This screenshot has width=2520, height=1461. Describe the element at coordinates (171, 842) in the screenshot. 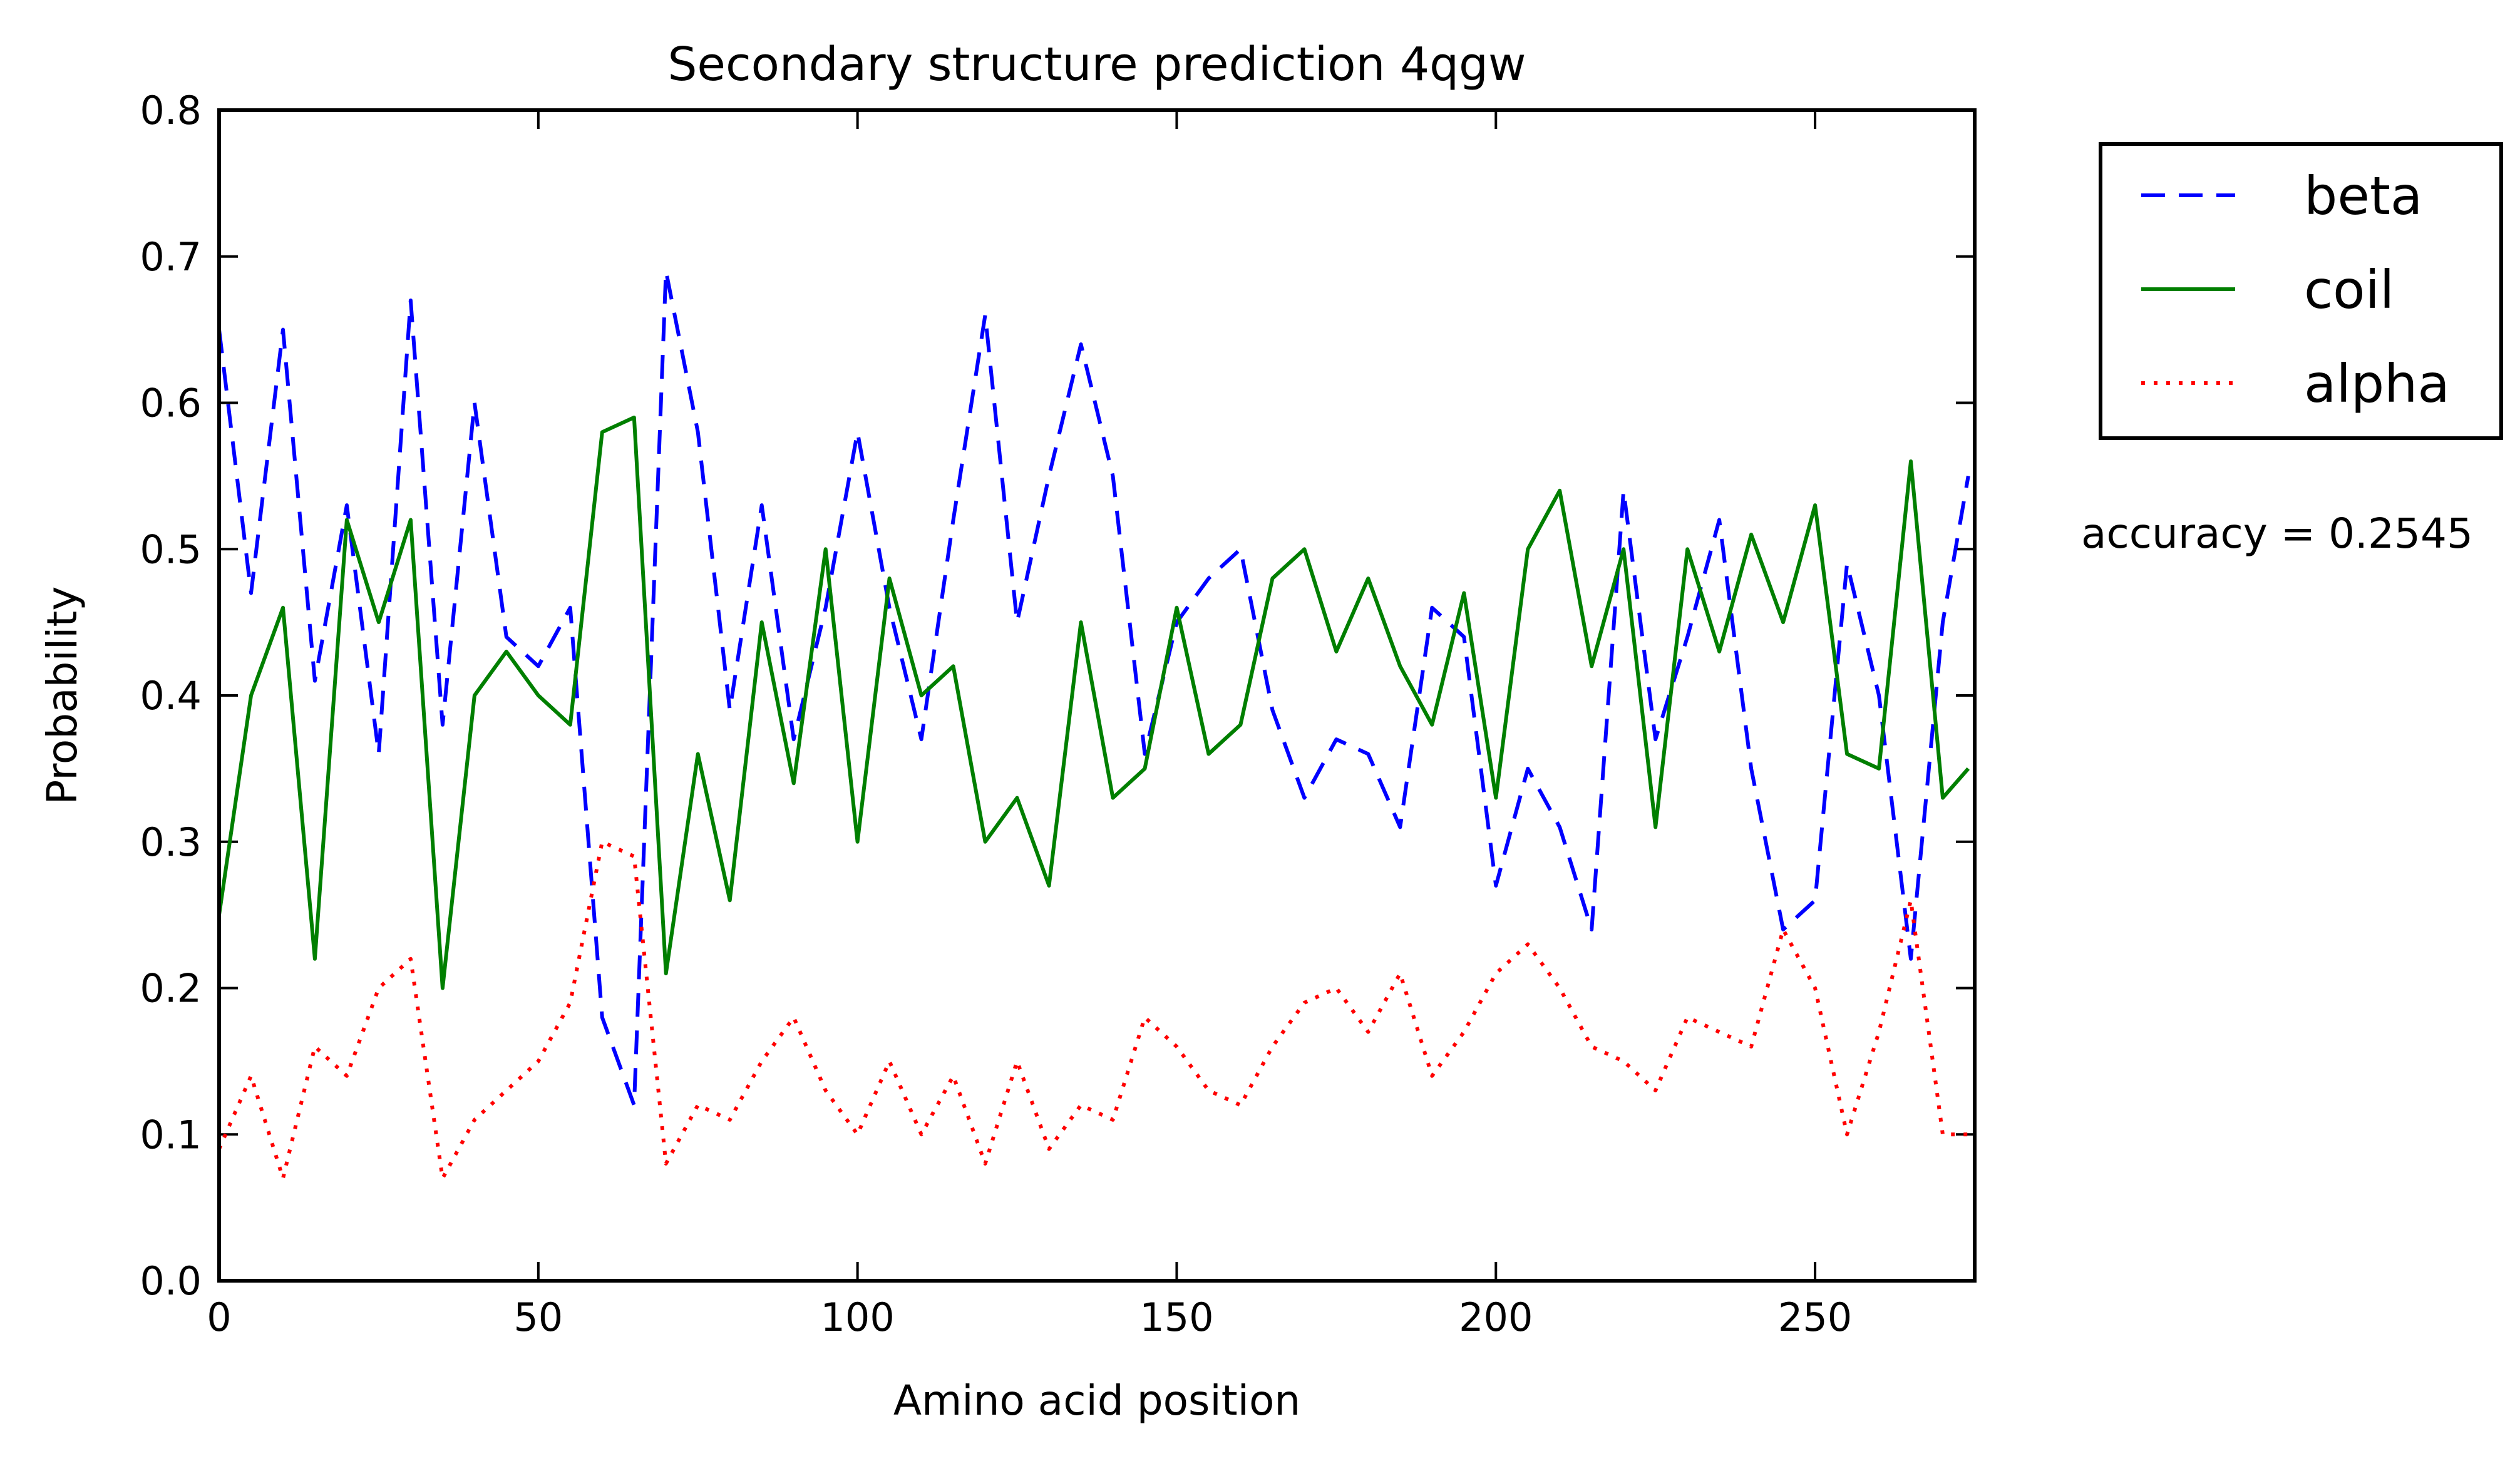

I see `y-tick-label: 0.3` at that location.